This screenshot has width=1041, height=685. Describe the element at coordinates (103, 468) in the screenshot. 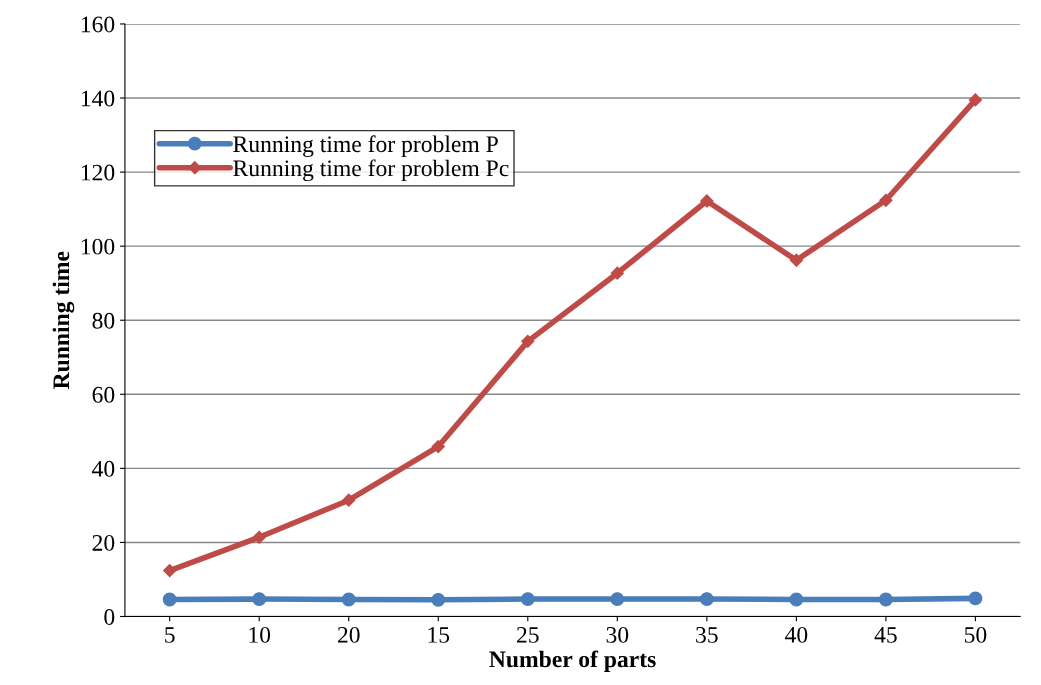

I see `y-tick-label: 40` at that location.